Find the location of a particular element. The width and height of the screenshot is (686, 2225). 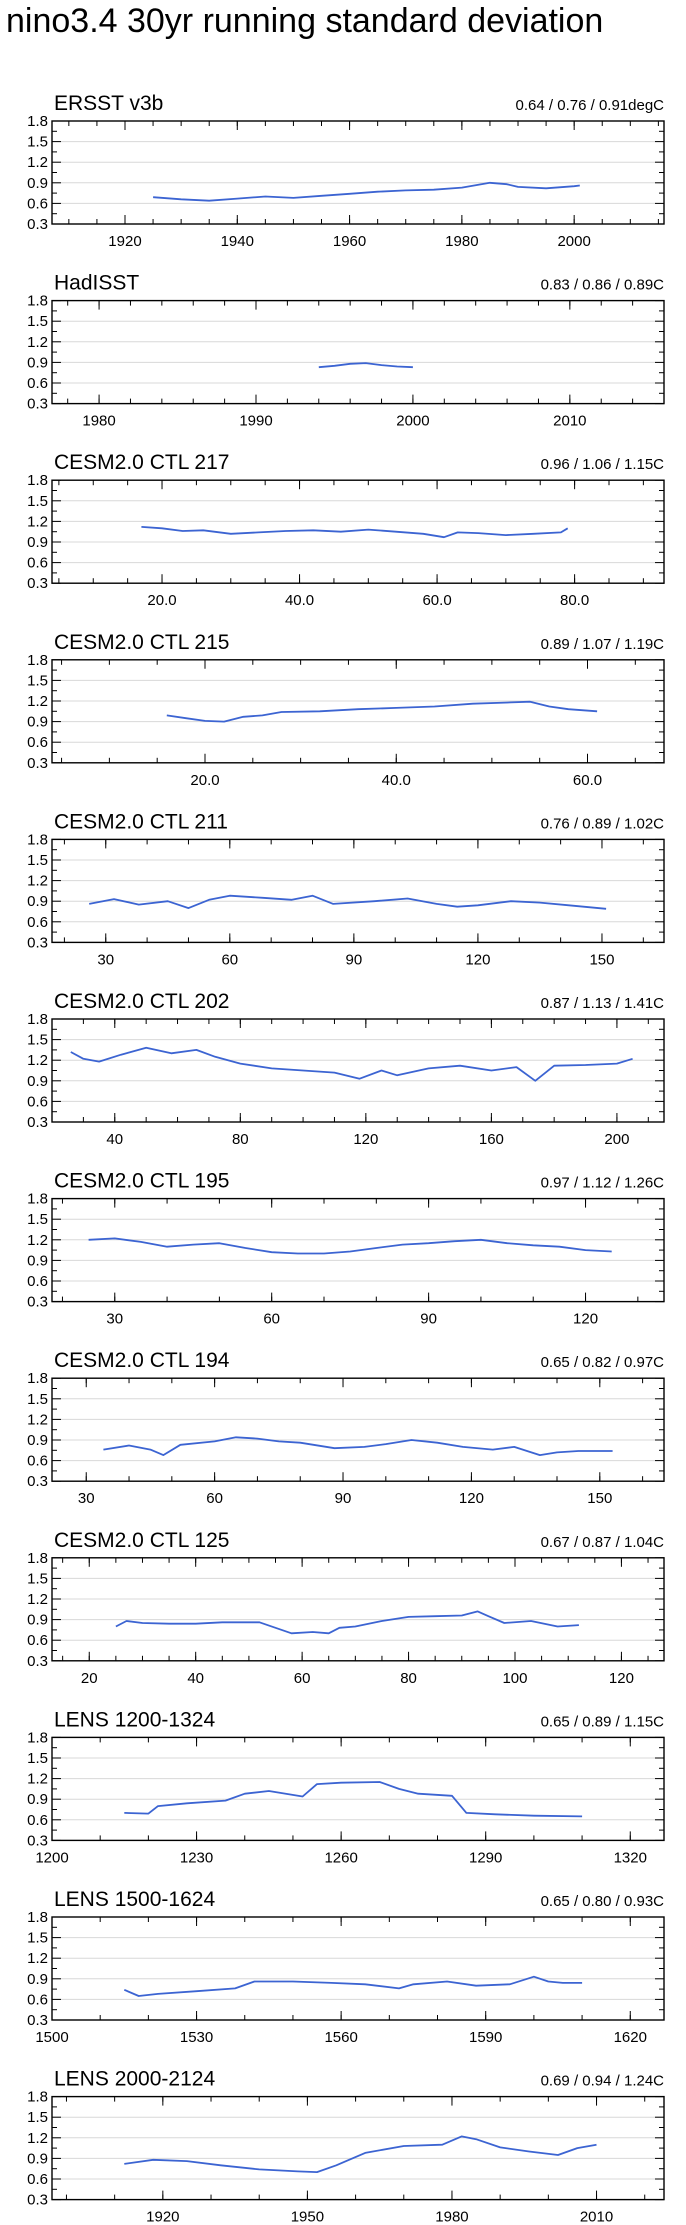

panel-title: CESM2.0 CTL 215 is located at coordinates (141, 642).